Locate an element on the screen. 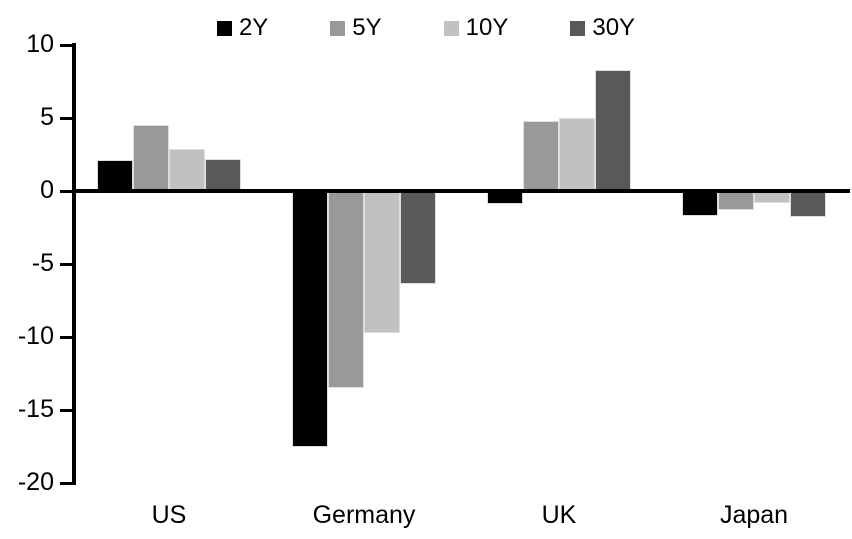  legend-item-10y: 10Y is located at coordinates (476, 28).